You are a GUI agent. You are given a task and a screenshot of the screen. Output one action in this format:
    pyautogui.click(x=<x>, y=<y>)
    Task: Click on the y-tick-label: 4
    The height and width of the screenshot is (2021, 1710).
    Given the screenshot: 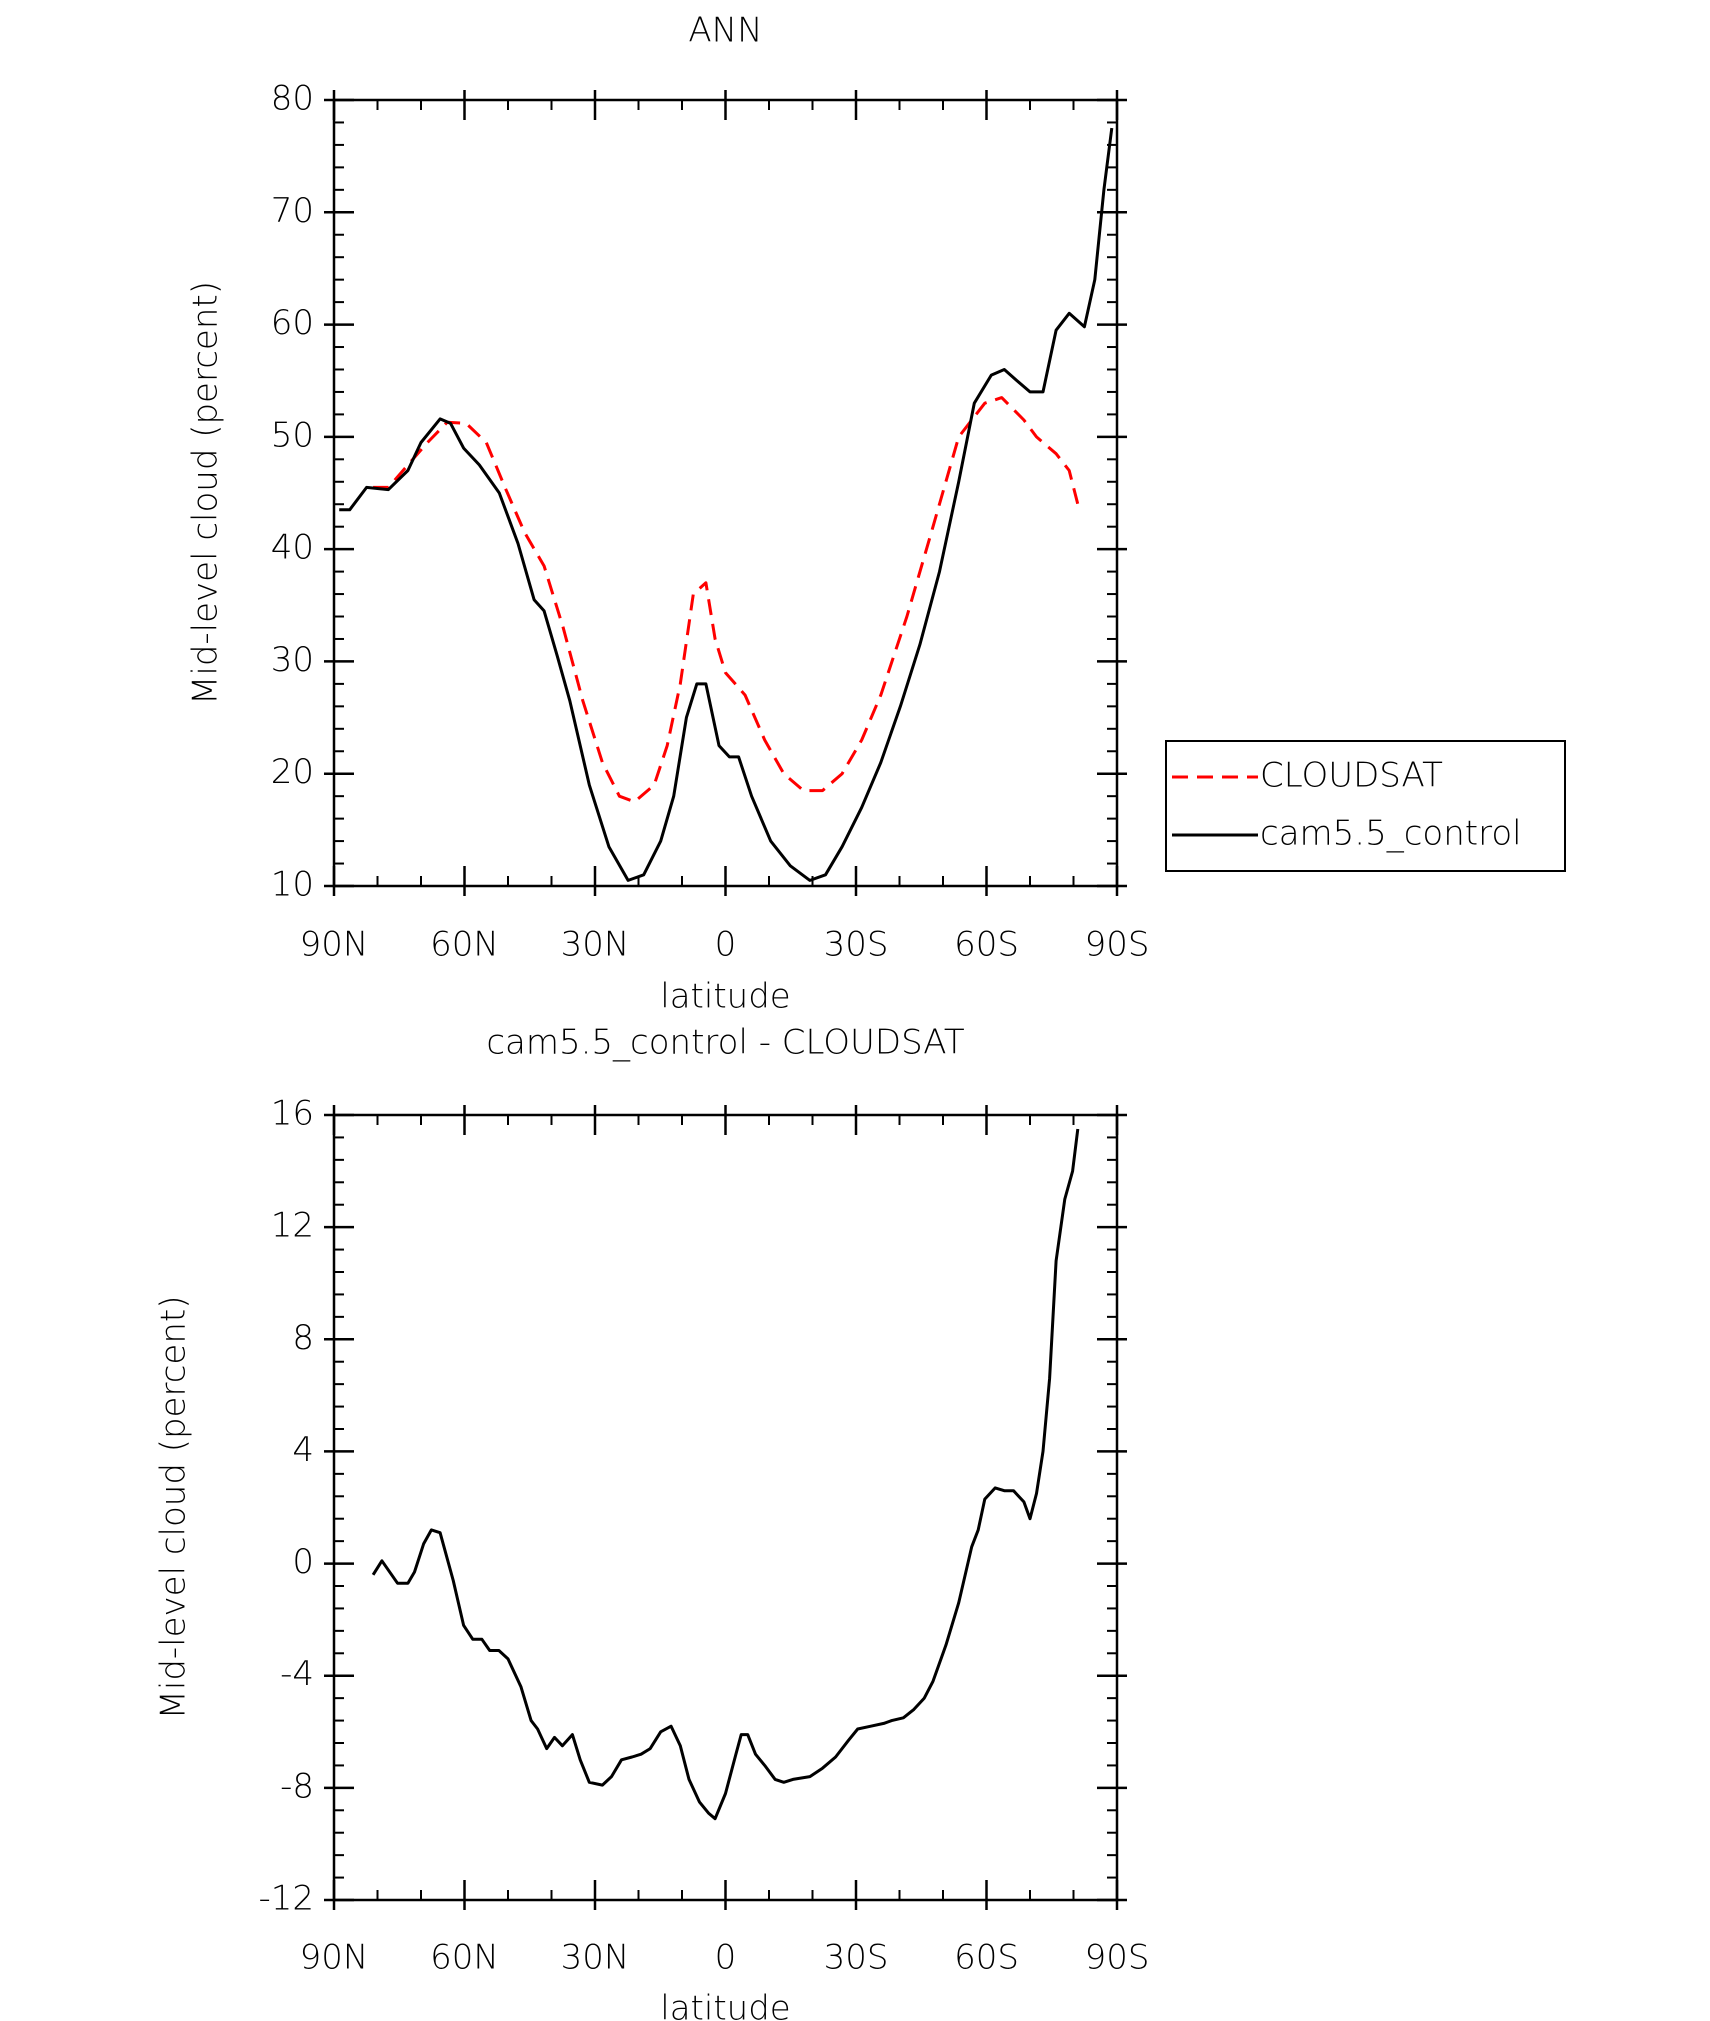 What is the action you would take?
    pyautogui.click(x=303, y=1450)
    